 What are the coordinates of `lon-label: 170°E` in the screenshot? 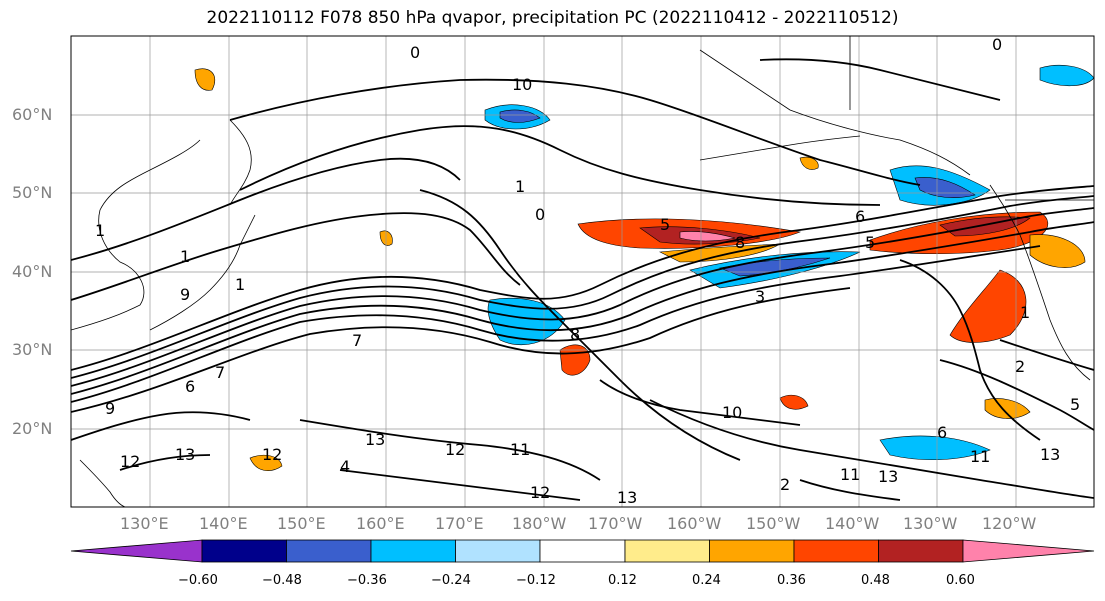 It's located at (459, 523).